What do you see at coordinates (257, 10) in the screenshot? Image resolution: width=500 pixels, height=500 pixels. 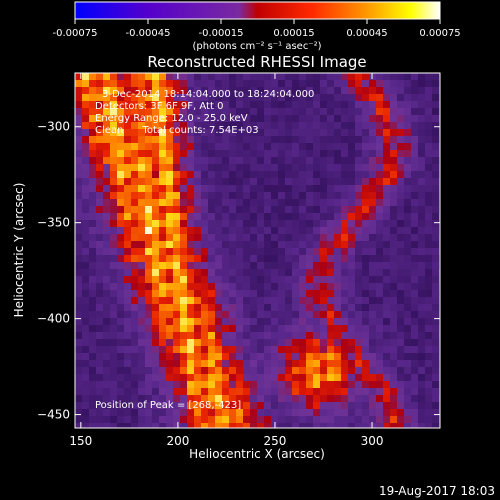 I see `colorbar-gradient` at bounding box center [257, 10].